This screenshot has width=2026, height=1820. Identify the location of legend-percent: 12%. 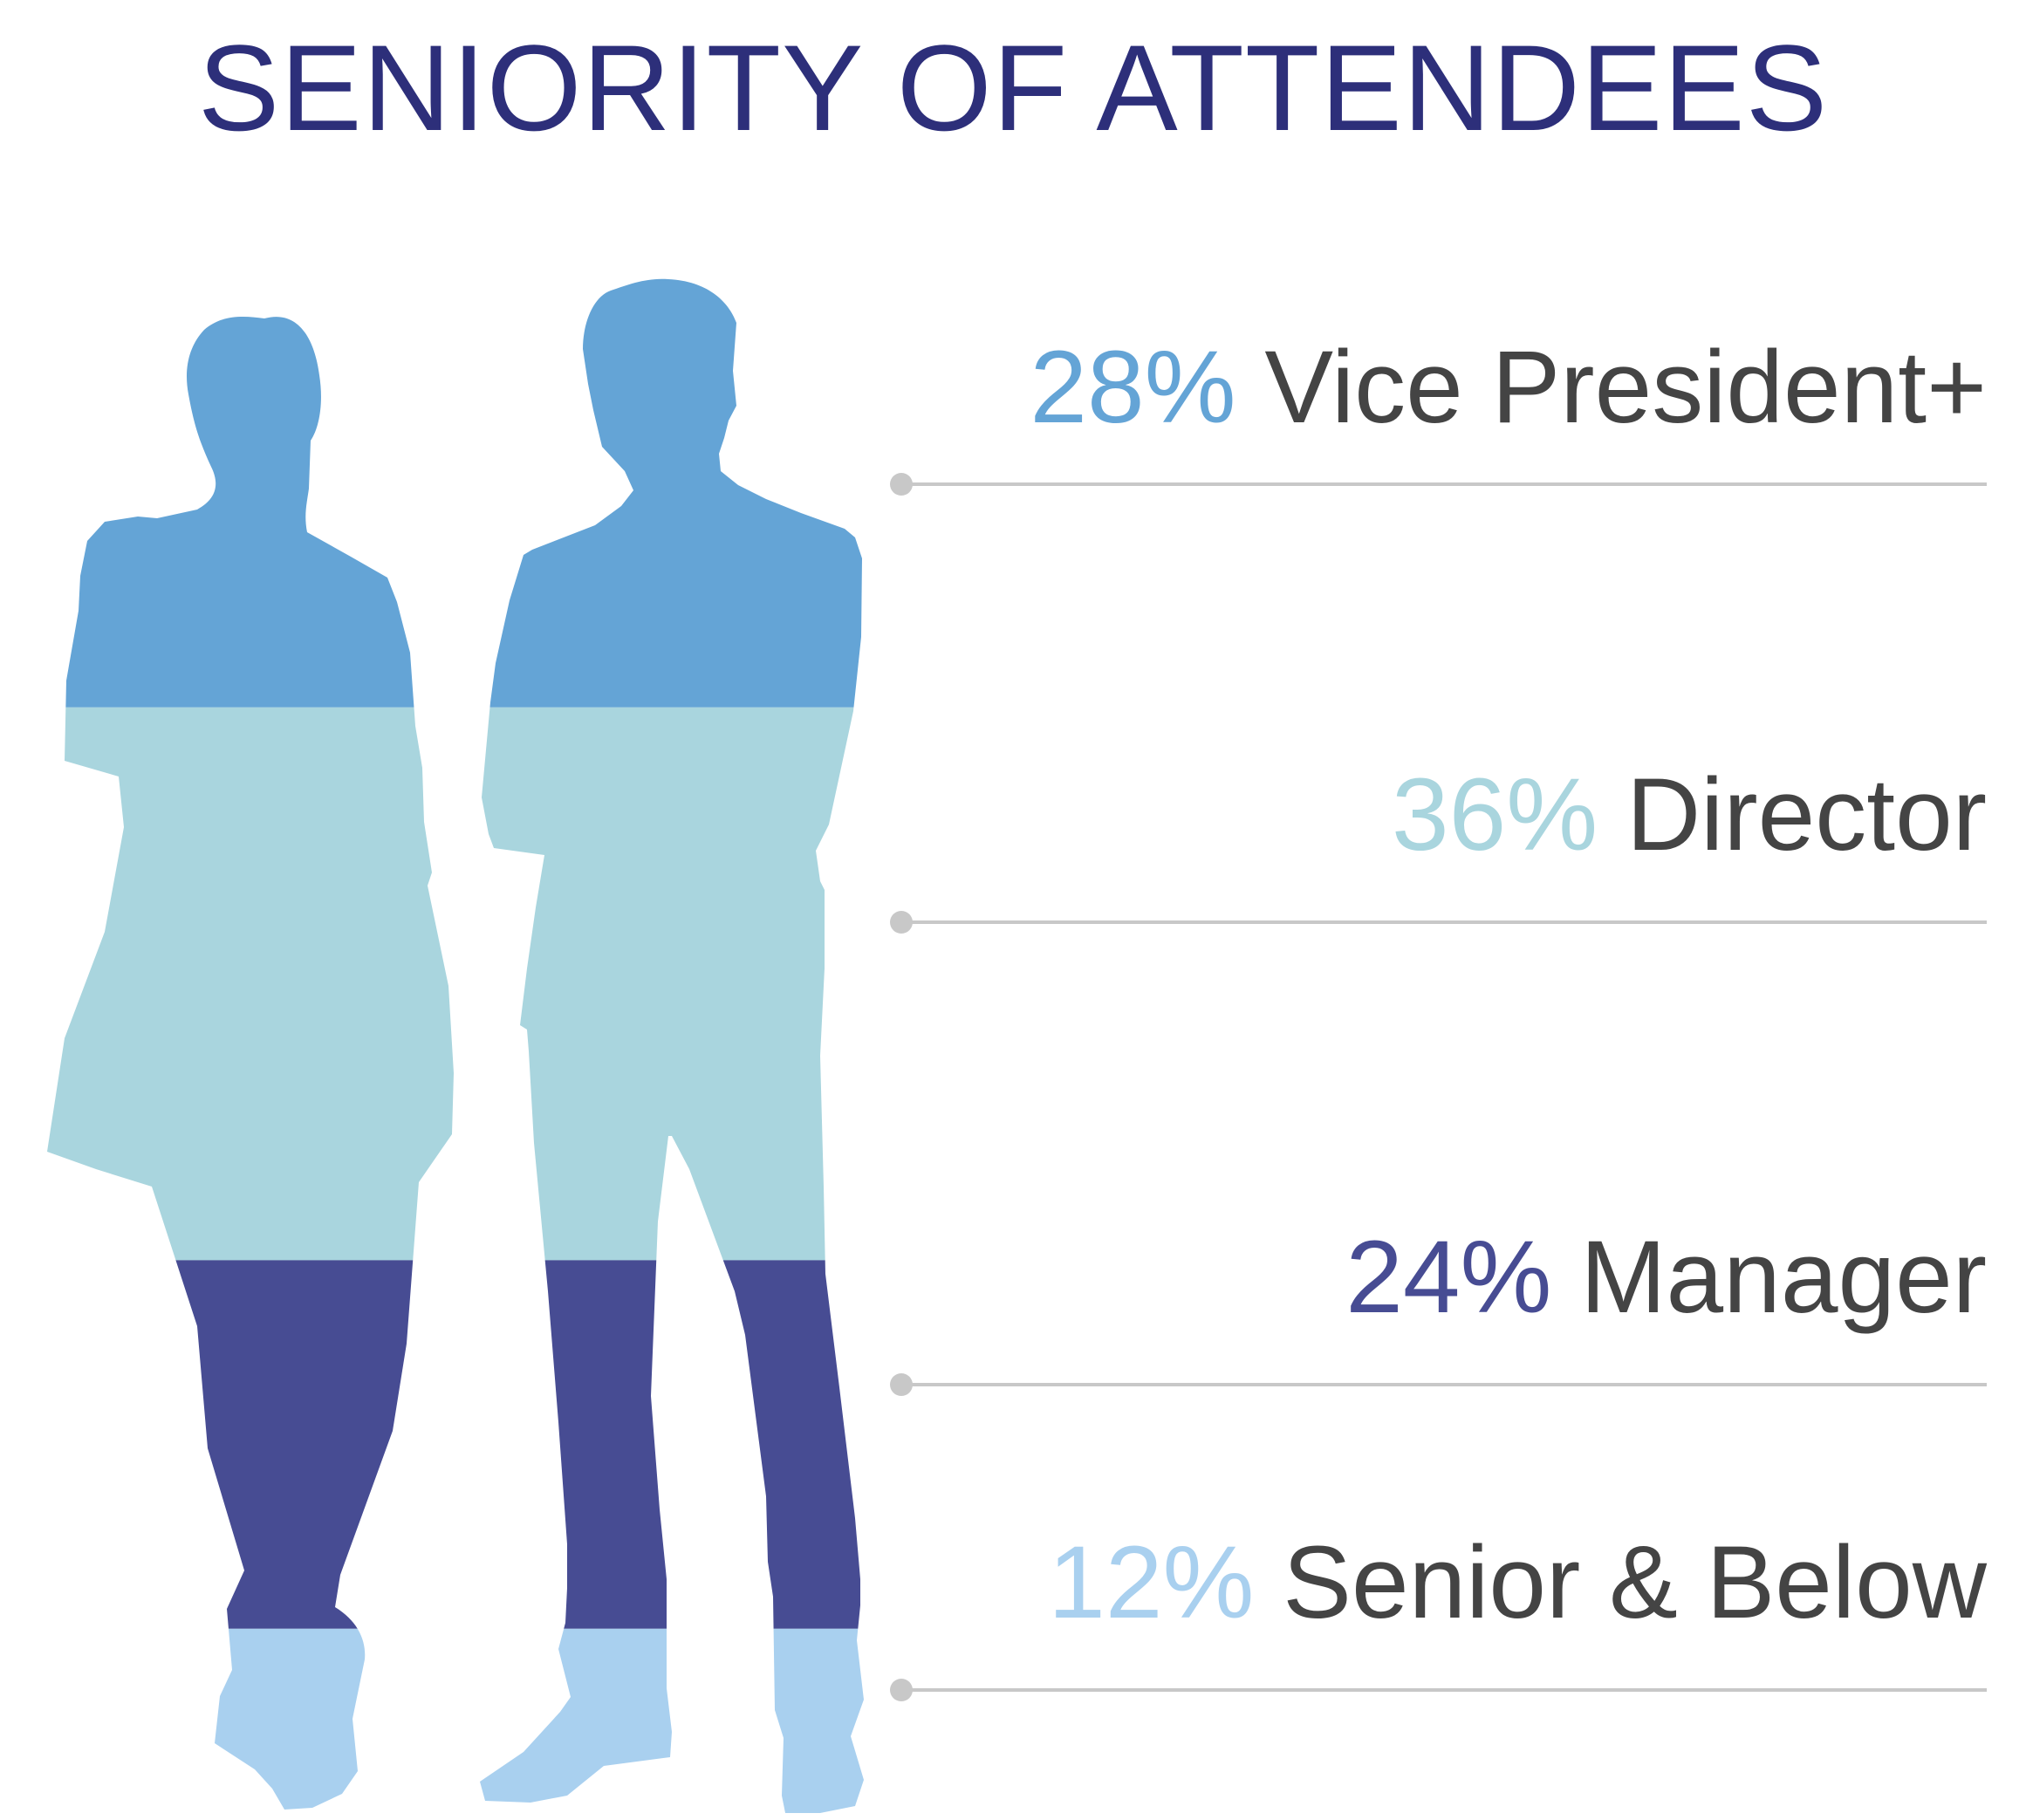
(1151, 1582).